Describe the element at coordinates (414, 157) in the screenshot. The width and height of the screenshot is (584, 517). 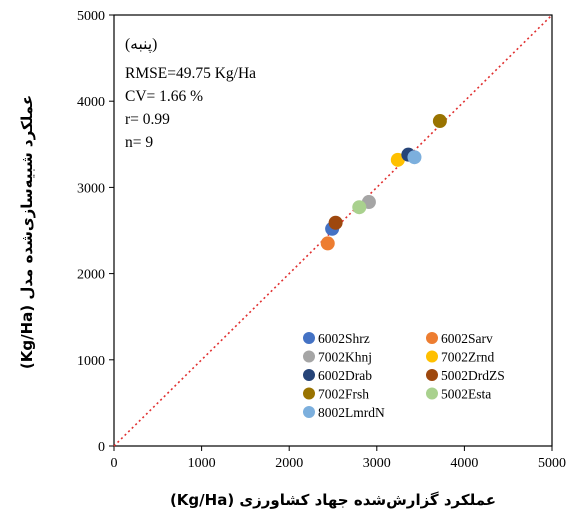
I see `data-point-8002LmrdN` at that location.